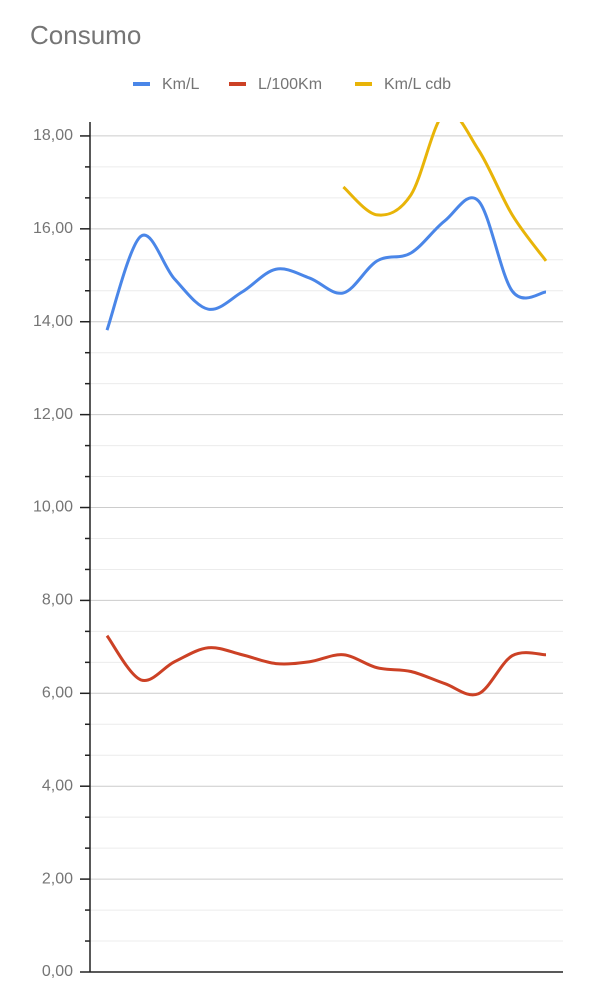 The width and height of the screenshot is (594, 1000). Describe the element at coordinates (290, 84) in the screenshot. I see `legend-label: L/100Km` at that location.